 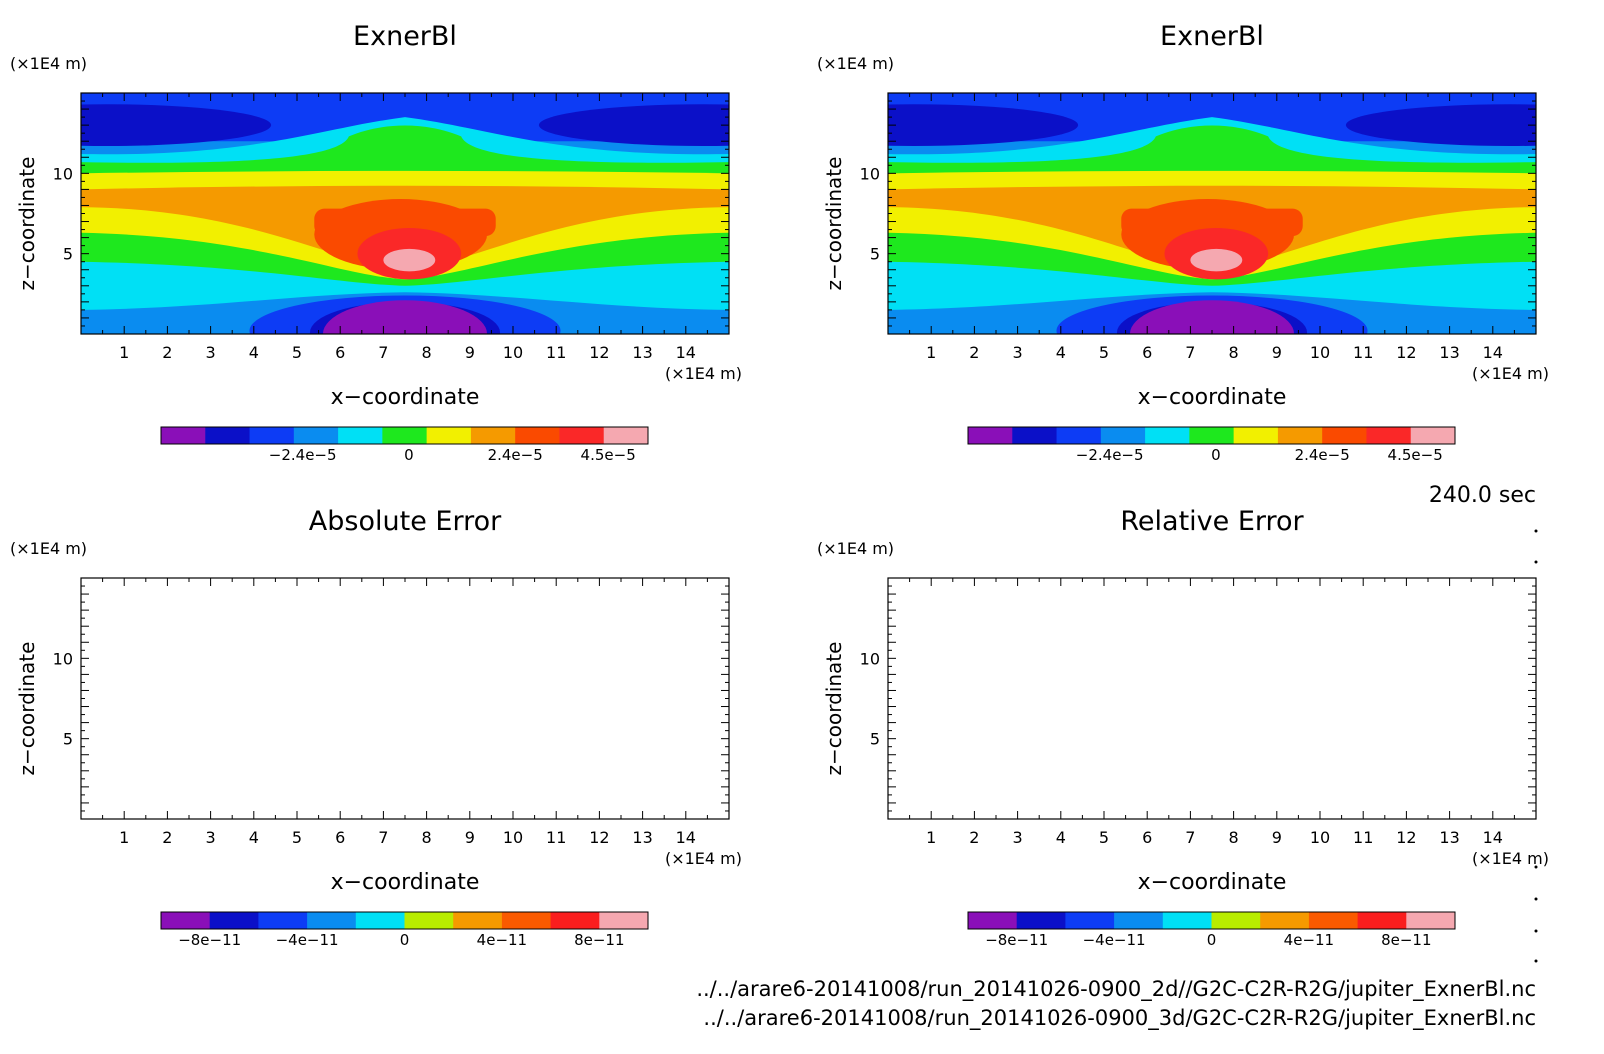 I want to click on panel-title: Relative Error, so click(x=1212, y=521).